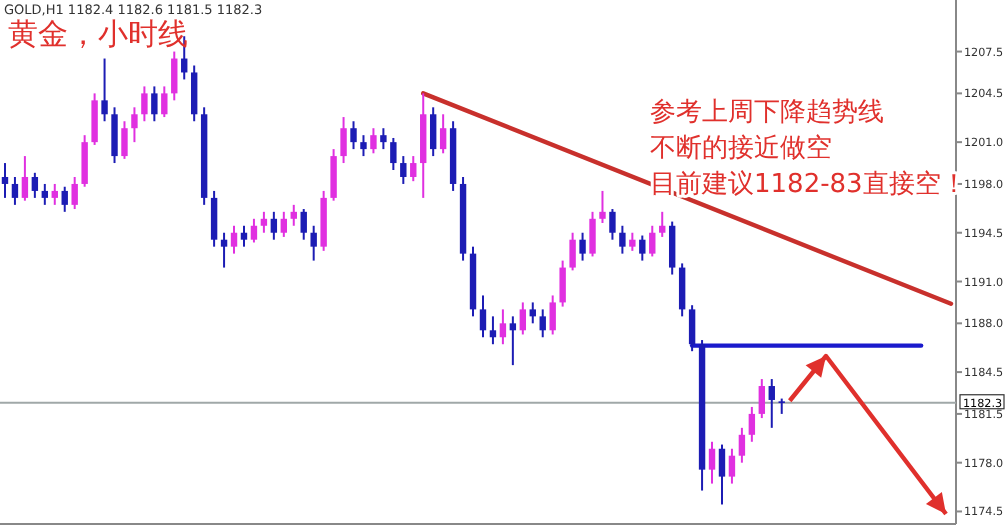  What do you see at coordinates (741, 149) in the screenshot?
I see `annotation: 不断的接近做空` at bounding box center [741, 149].